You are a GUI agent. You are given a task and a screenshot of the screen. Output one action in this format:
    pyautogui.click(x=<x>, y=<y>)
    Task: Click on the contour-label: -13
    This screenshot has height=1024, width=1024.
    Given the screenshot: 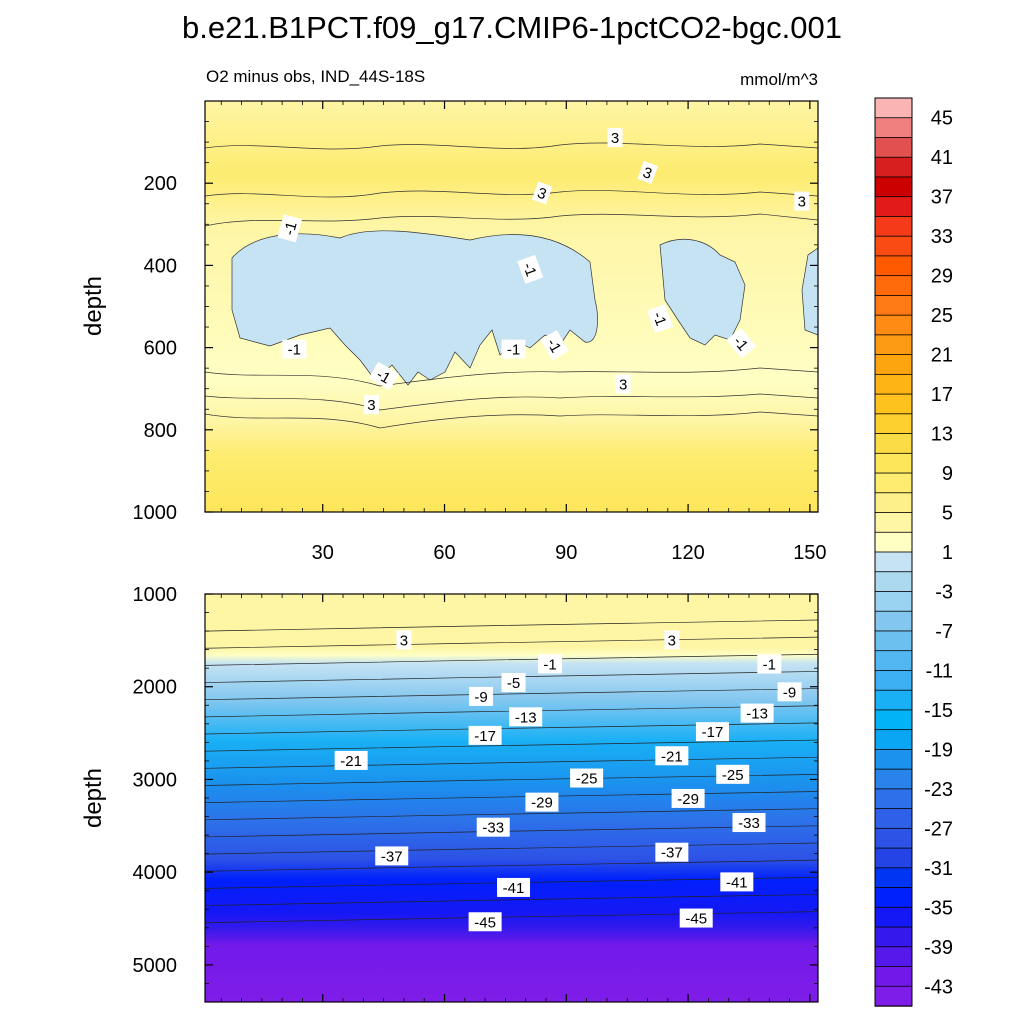 What is the action you would take?
    pyautogui.click(x=757, y=713)
    